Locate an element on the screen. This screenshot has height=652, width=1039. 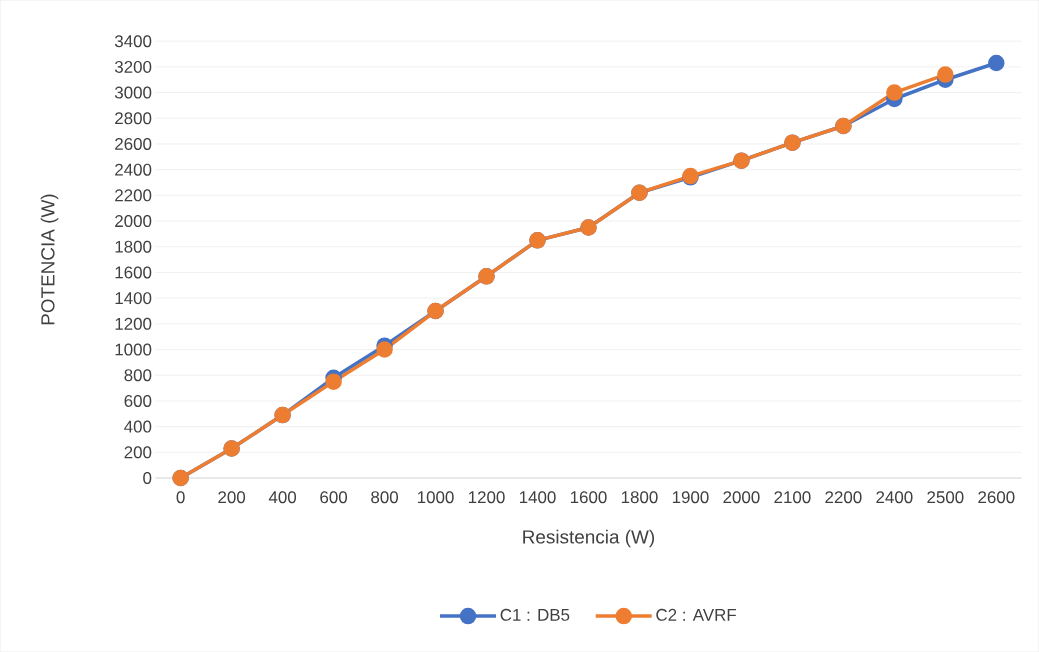
y-tick-label: 2600 is located at coordinates (133, 143).